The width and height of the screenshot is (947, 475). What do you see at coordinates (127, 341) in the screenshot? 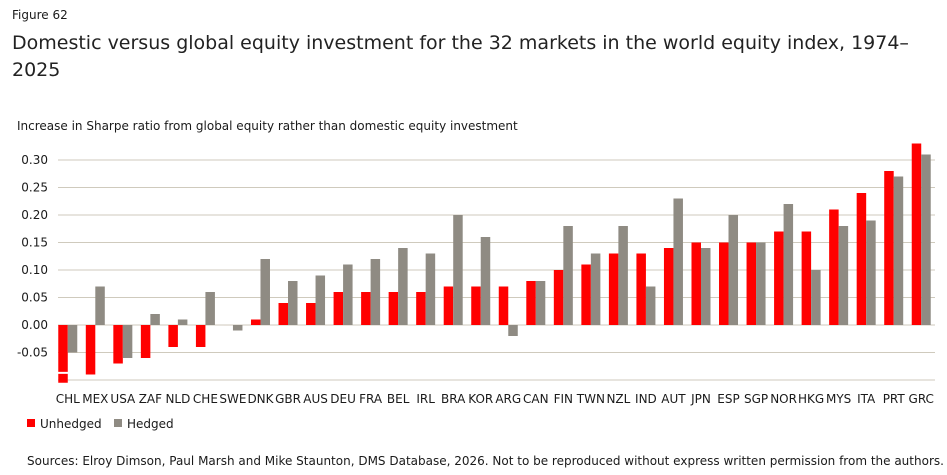
I see `bar-hedged-usa` at bounding box center [127, 341].